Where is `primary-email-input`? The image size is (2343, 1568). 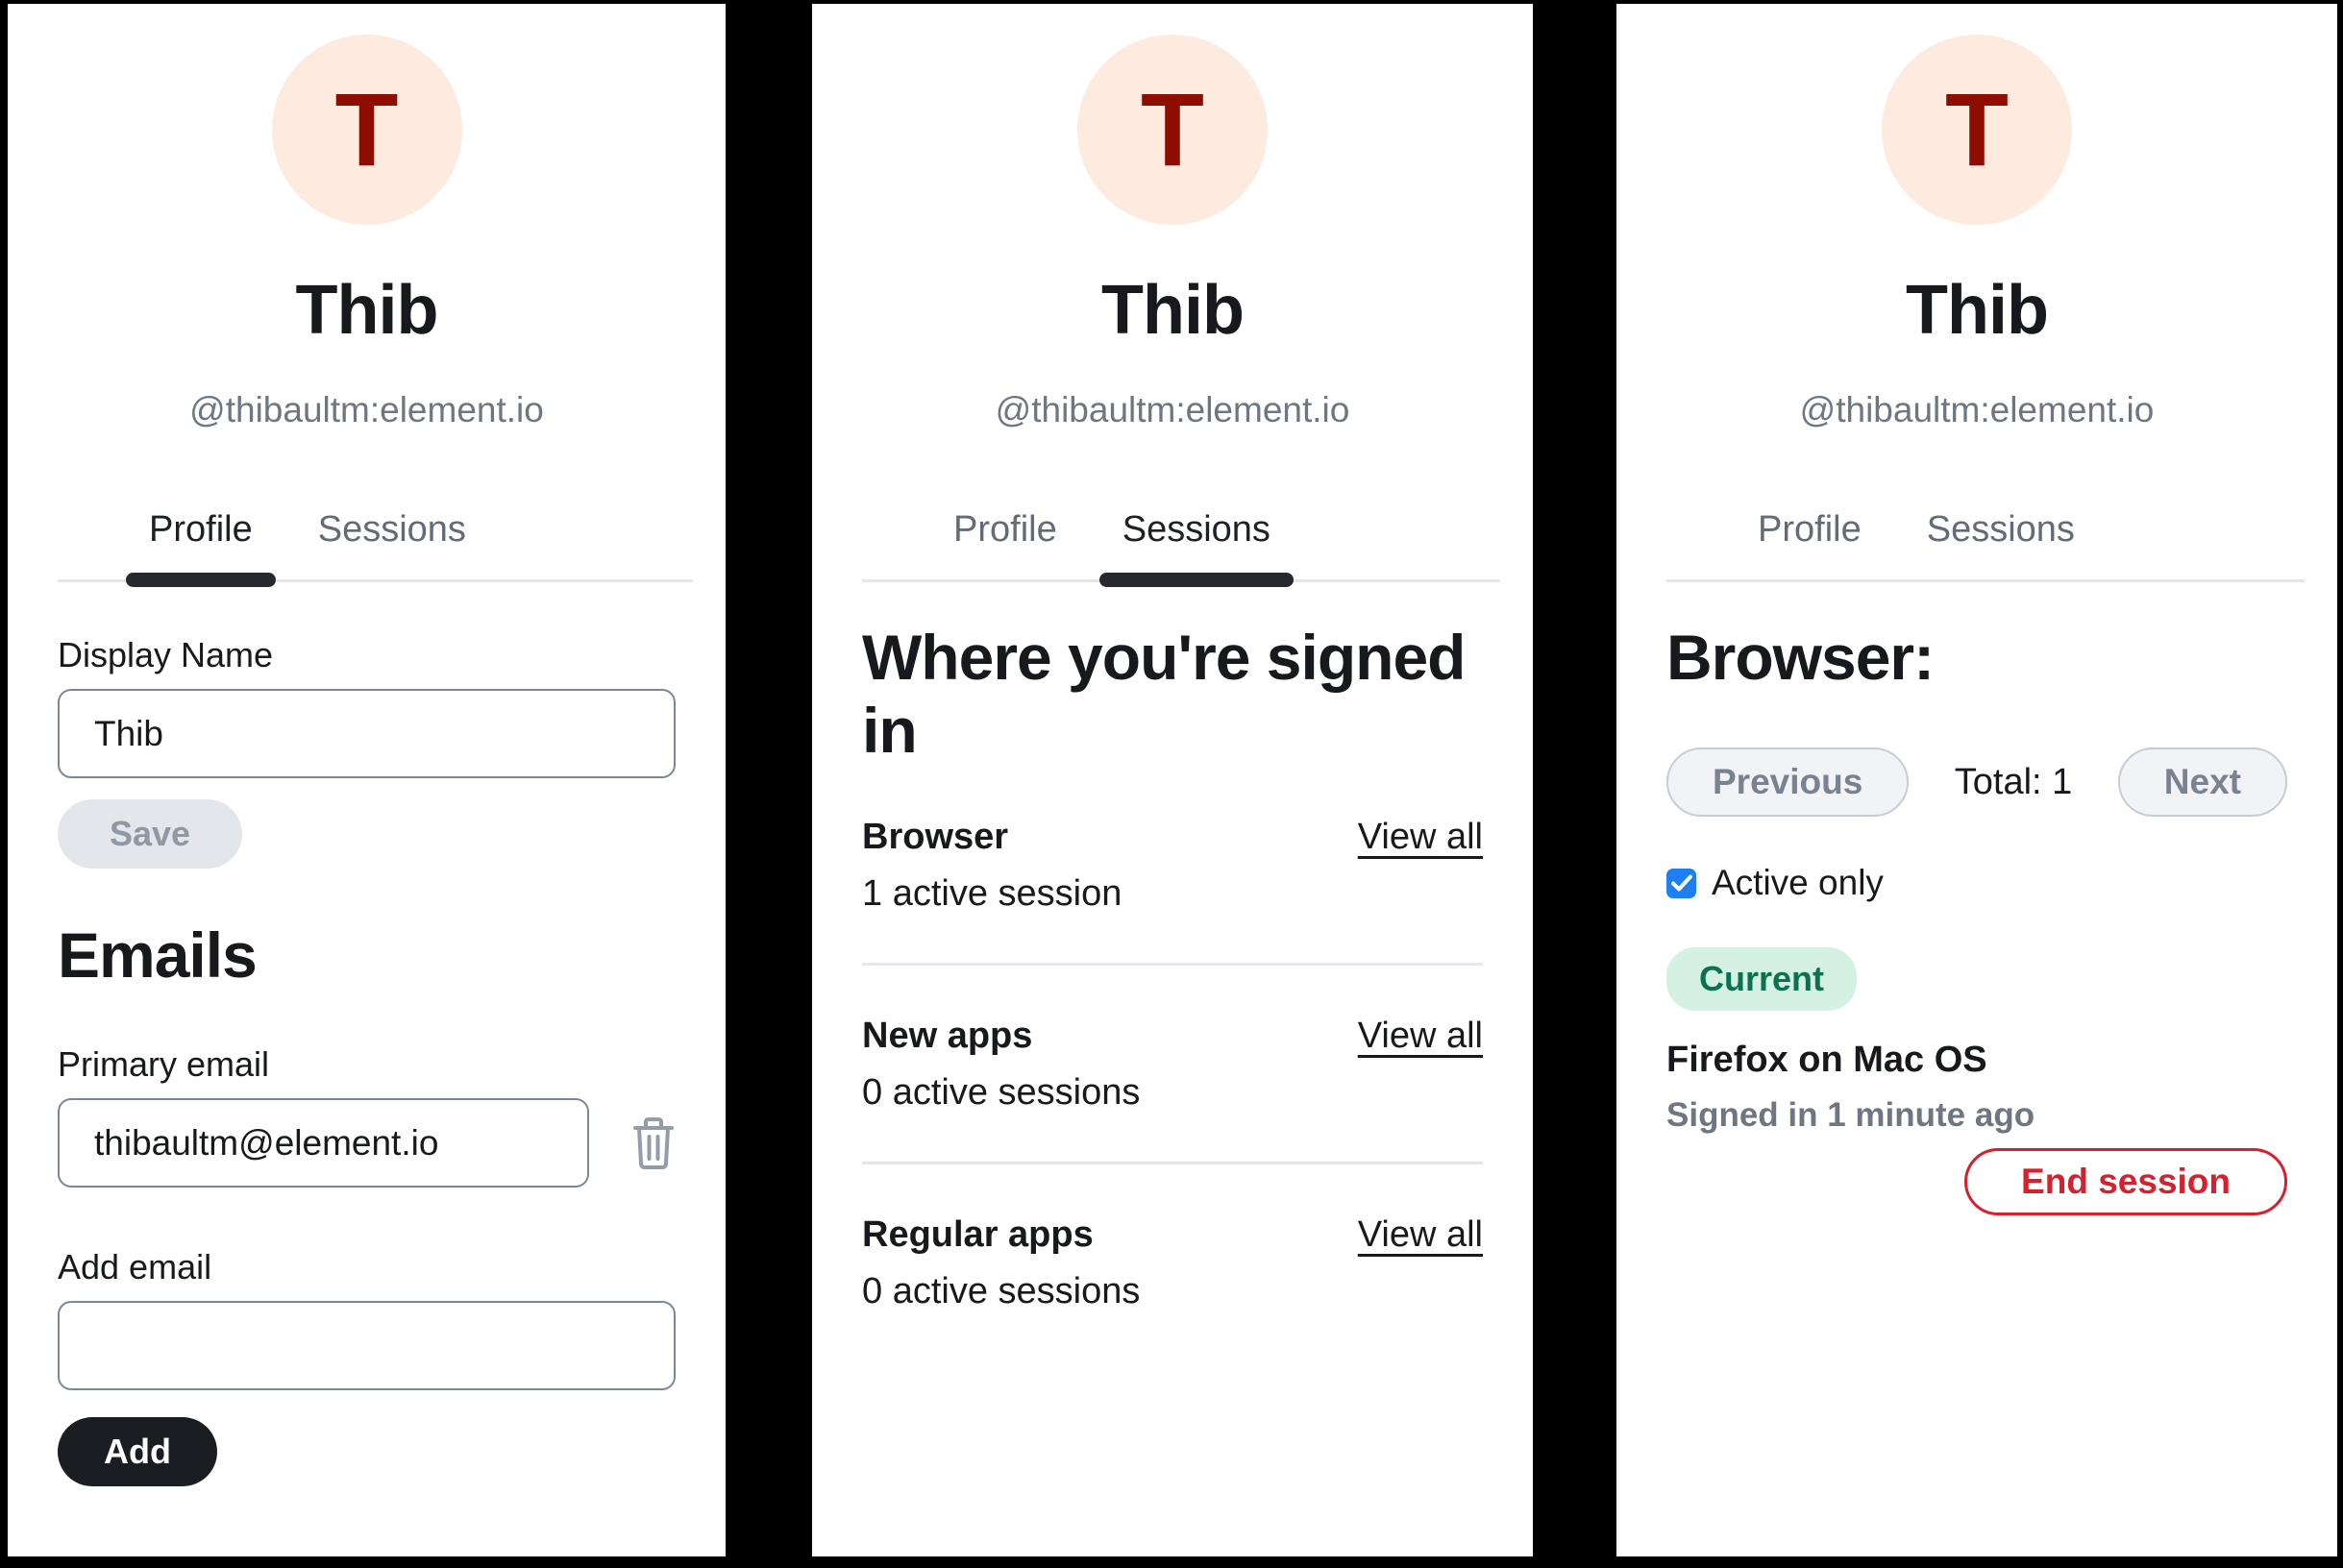
primary-email-input is located at coordinates (323, 1143).